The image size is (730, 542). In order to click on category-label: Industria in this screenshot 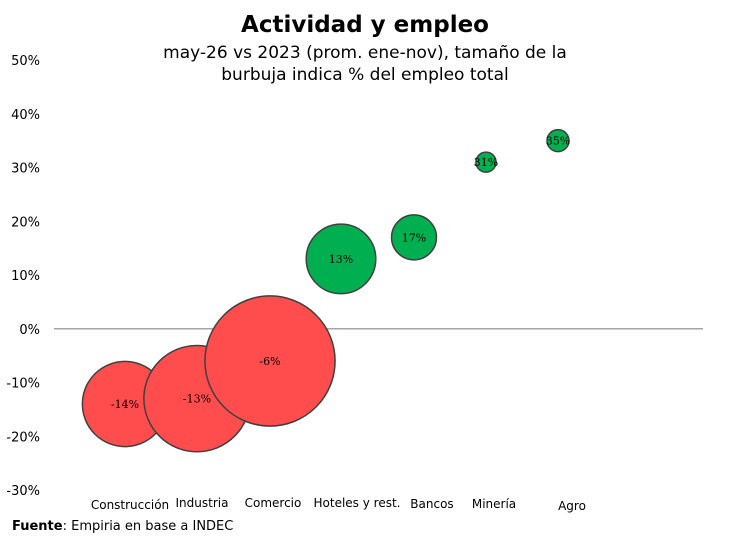, I will do `click(202, 503)`.